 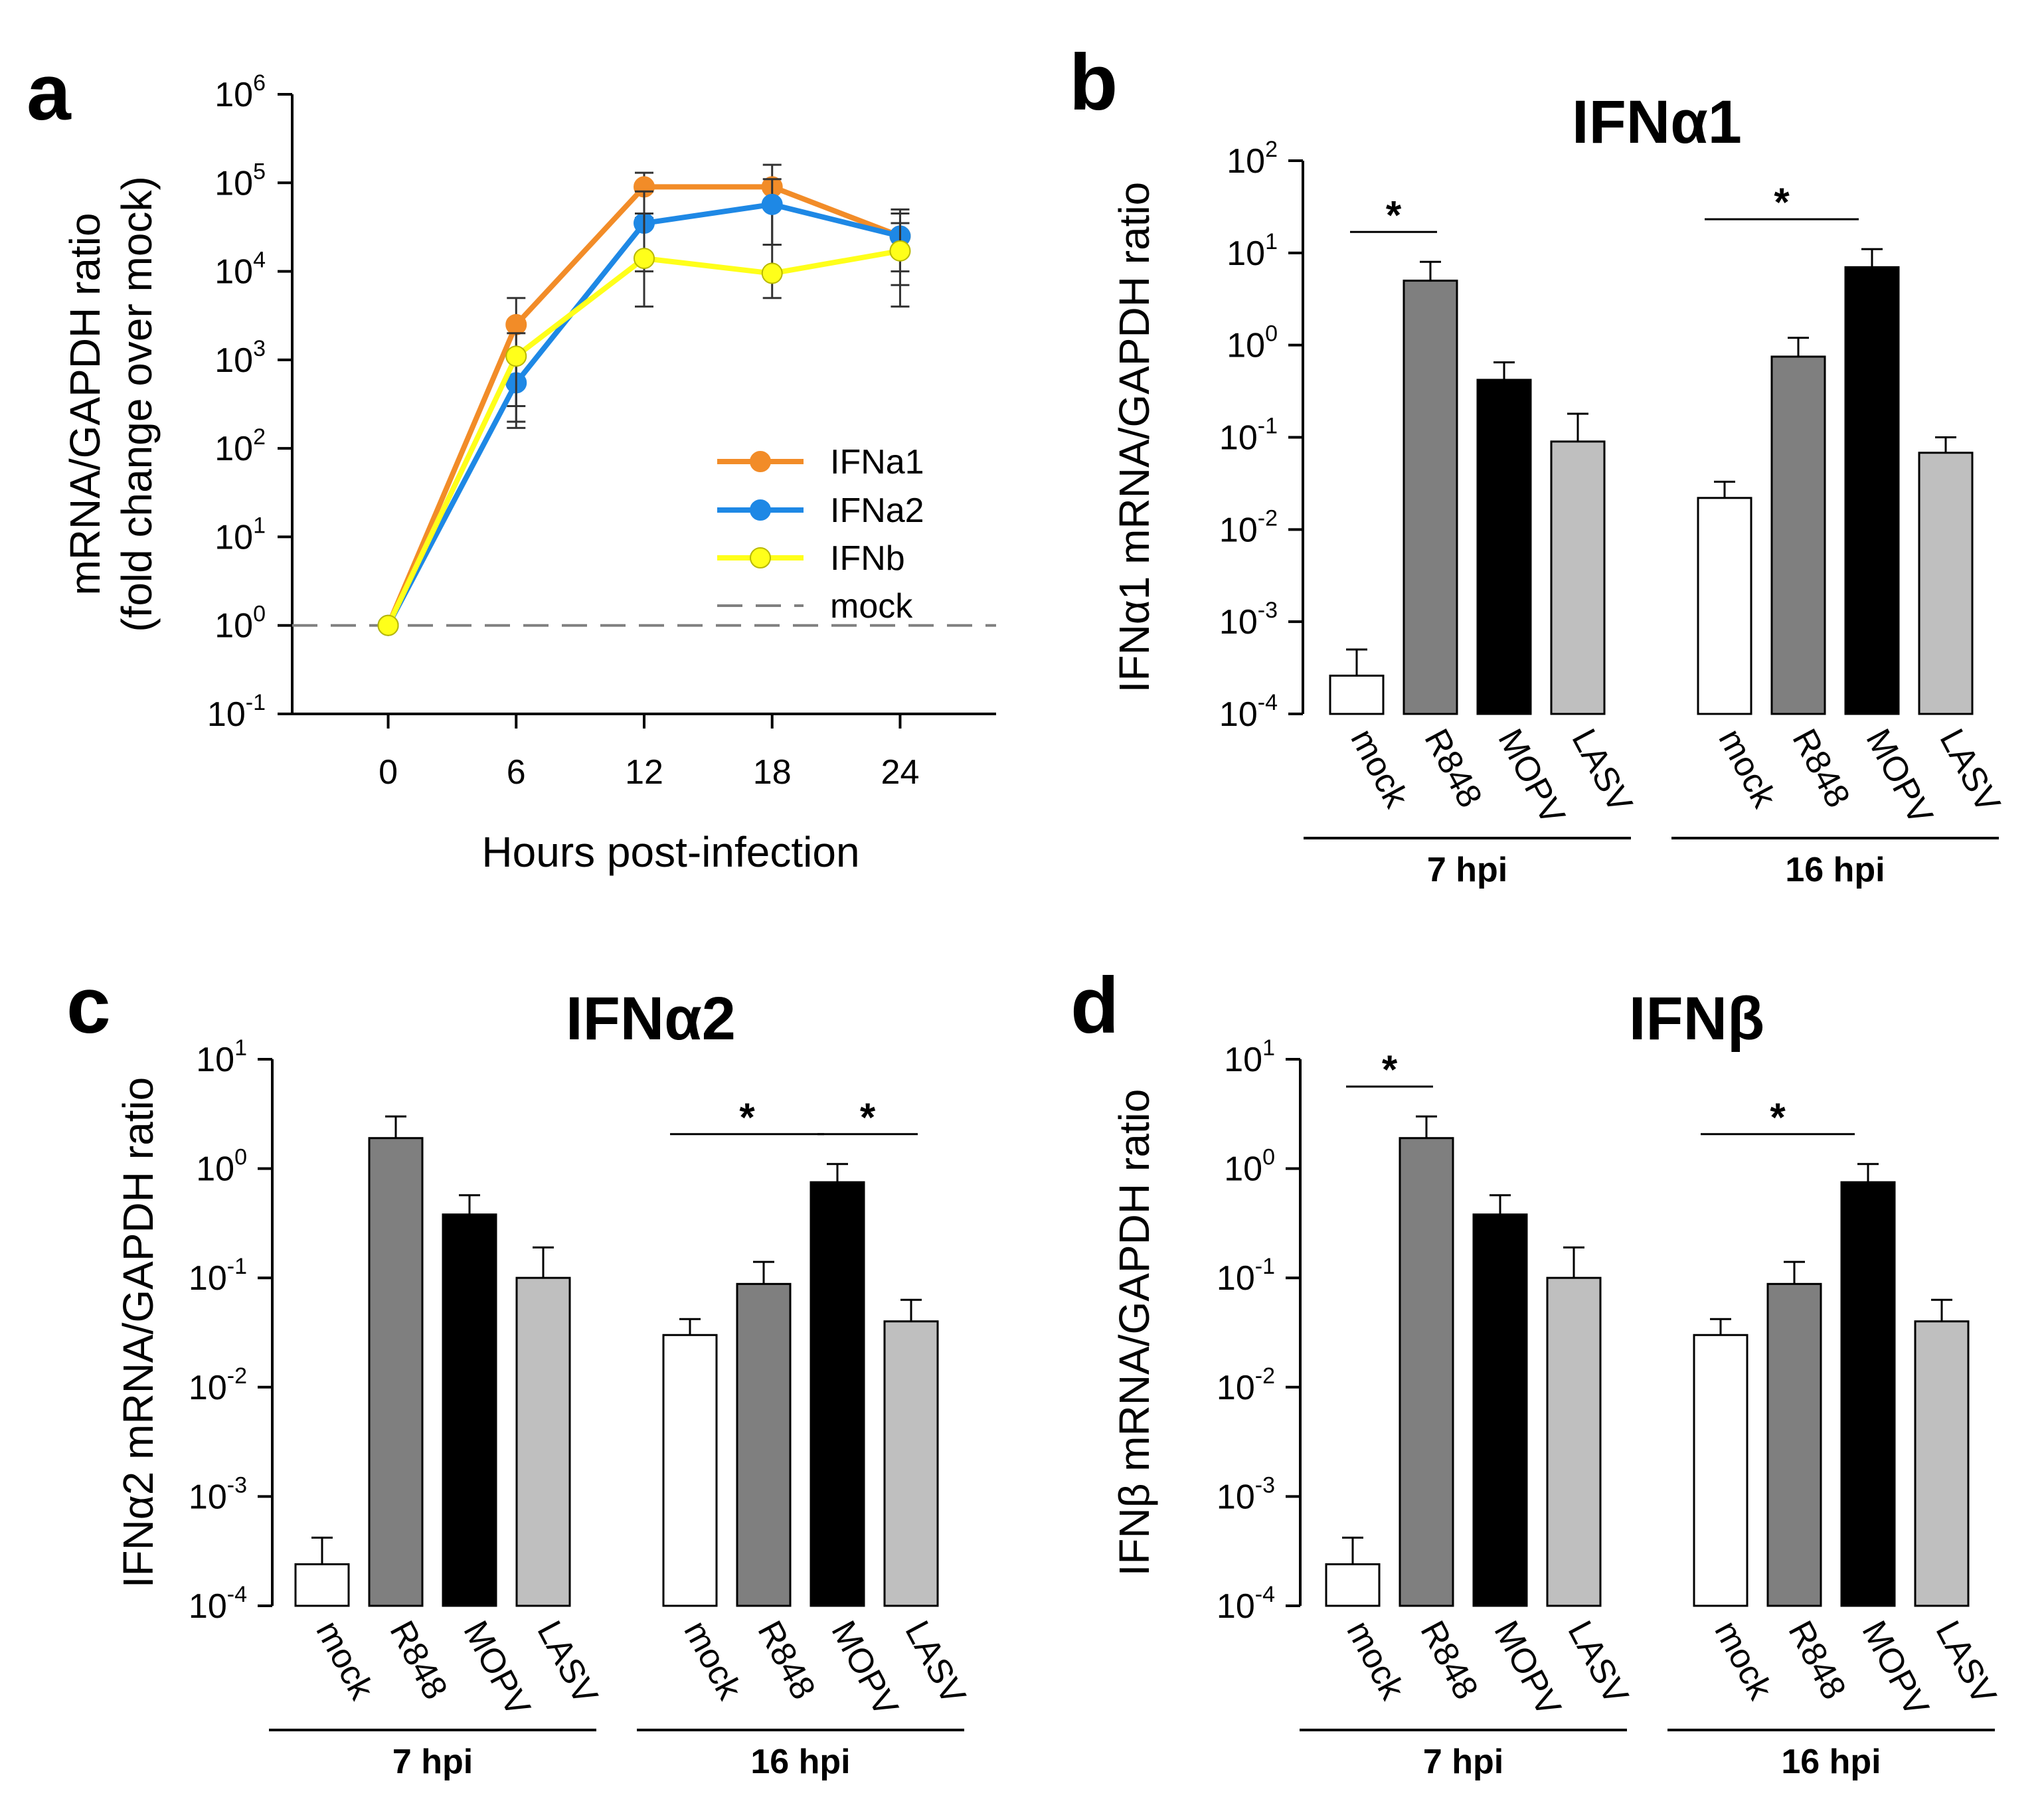 What do you see at coordinates (1134, 437) in the screenshot?
I see `y-axis-title: IFNα1 mRNA/GAPDH ratio` at bounding box center [1134, 437].